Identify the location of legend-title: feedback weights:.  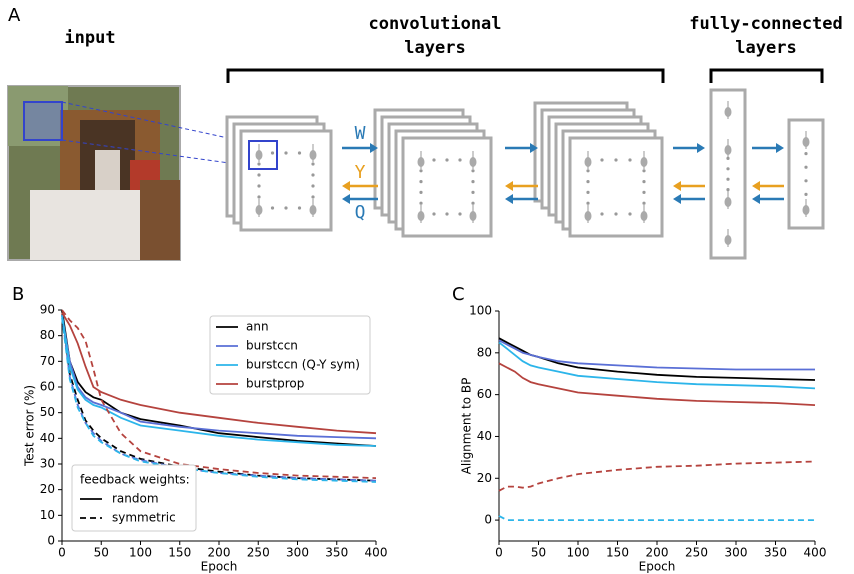
(135, 480).